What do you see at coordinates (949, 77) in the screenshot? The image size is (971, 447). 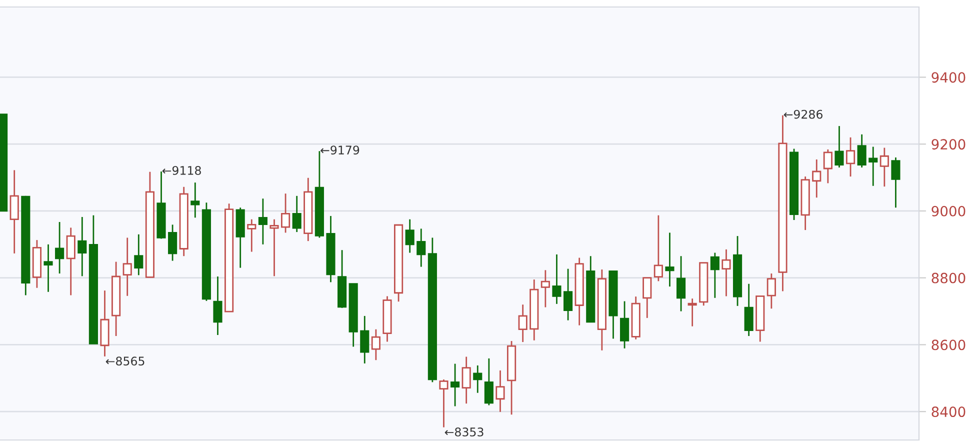 I see `y-tick-label: 9400` at bounding box center [949, 77].